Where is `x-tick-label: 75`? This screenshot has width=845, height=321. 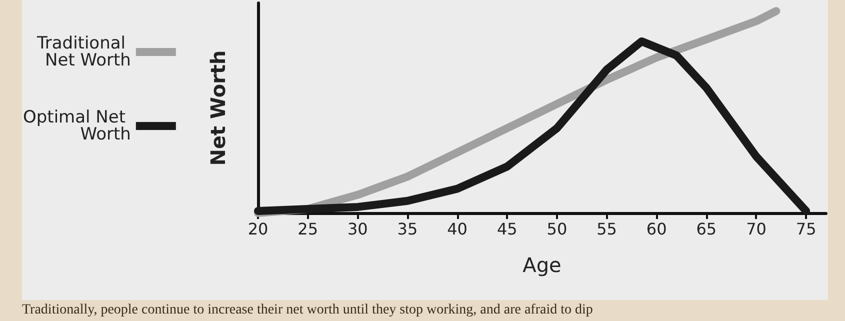 x-tick-label: 75 is located at coordinates (806, 229).